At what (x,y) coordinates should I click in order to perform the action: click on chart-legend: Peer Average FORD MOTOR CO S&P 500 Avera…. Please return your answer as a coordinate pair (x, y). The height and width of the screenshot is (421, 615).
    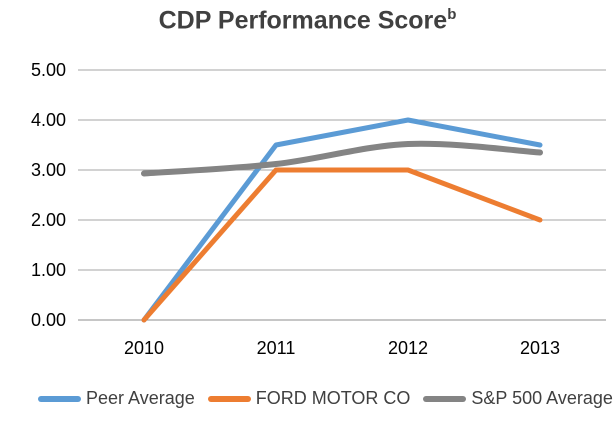
    Looking at the image, I should click on (326, 398).